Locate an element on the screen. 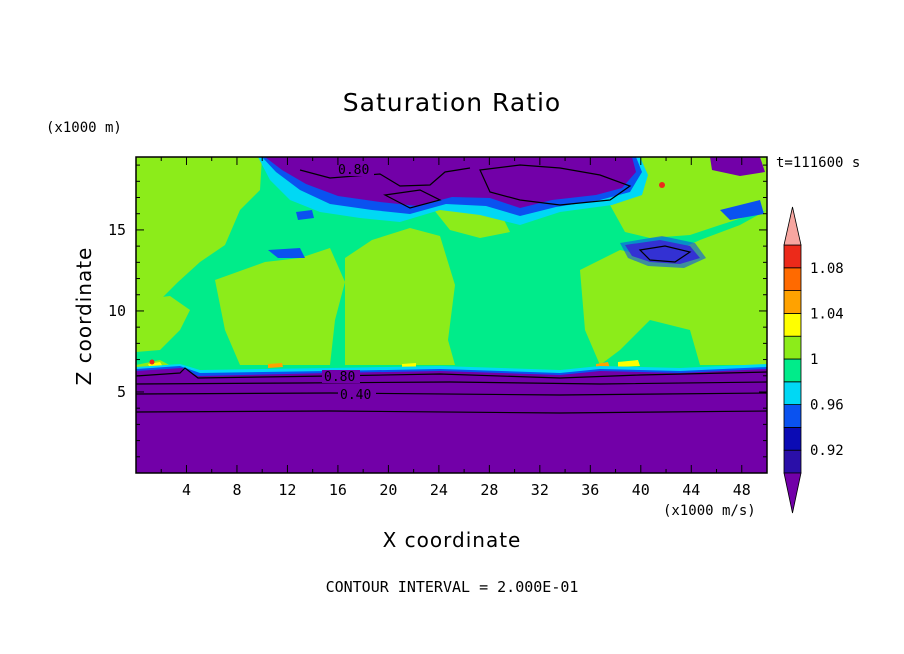  x-tick-label: 12 is located at coordinates (287, 490).